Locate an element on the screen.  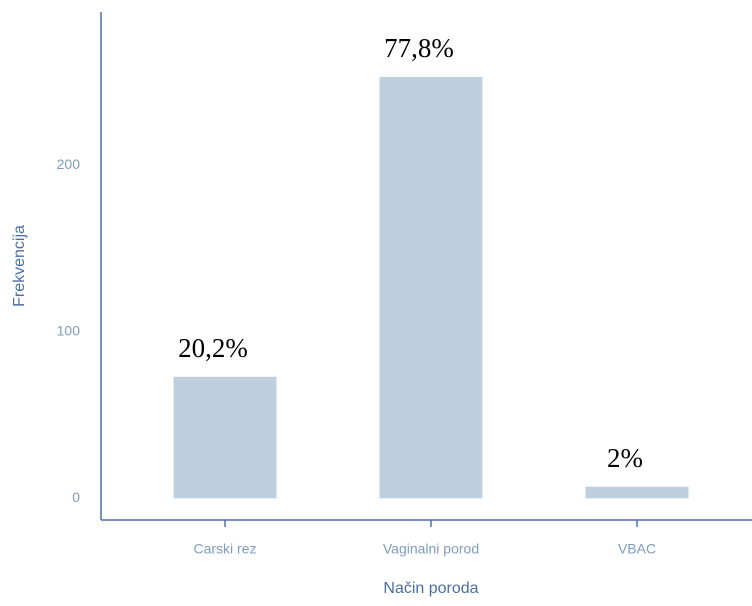
y-tick-label: 100 is located at coordinates (69, 330).